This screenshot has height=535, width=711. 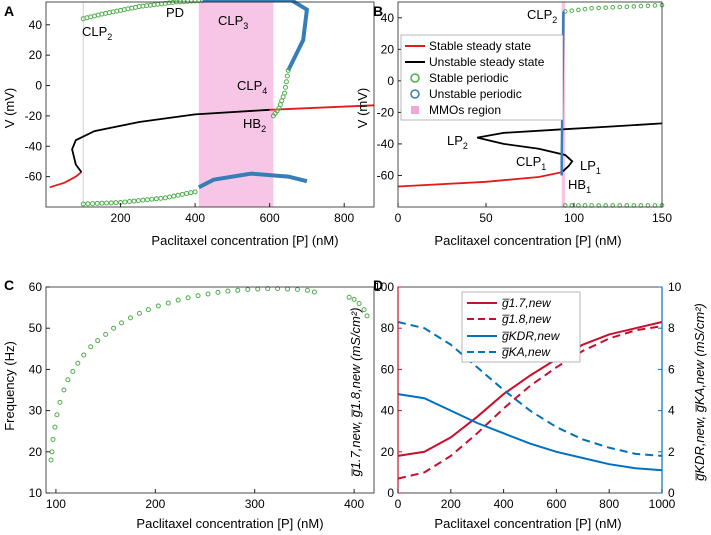 I want to click on svg-text: Stable steady state, so click(x=480, y=46).